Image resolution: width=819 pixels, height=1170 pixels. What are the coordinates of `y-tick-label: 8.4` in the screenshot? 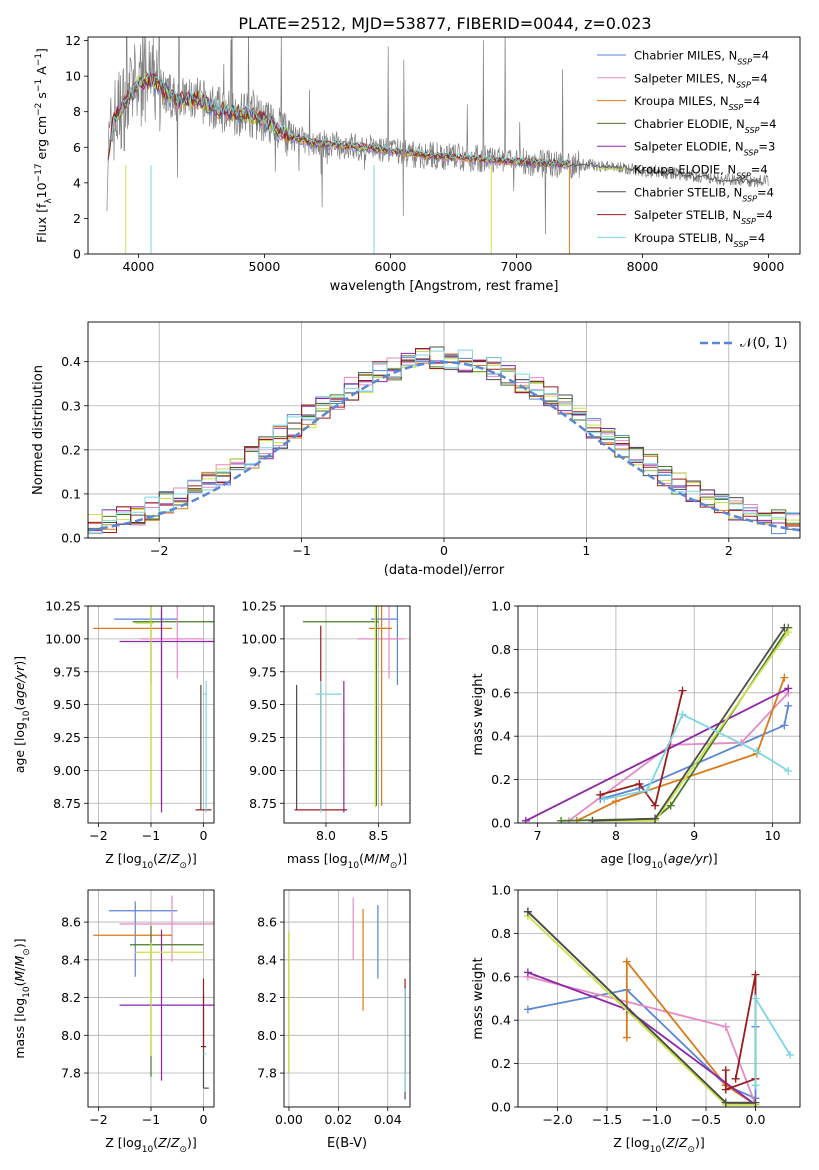 It's located at (71, 959).